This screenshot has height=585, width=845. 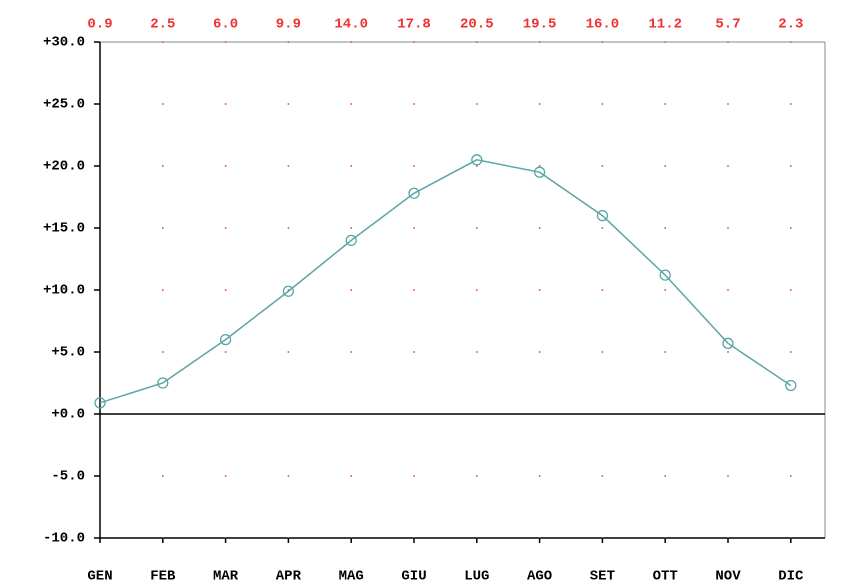 What do you see at coordinates (99, 577) in the screenshot?
I see `x-tick-label: GEN` at bounding box center [99, 577].